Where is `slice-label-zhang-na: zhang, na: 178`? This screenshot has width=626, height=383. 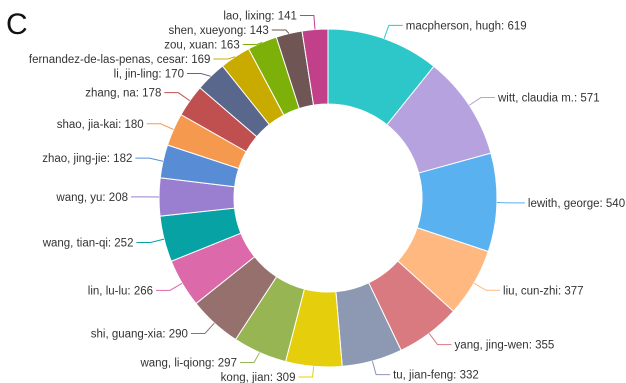 slice-label-zhang-na: zhang, na: 178 is located at coordinates (123, 94).